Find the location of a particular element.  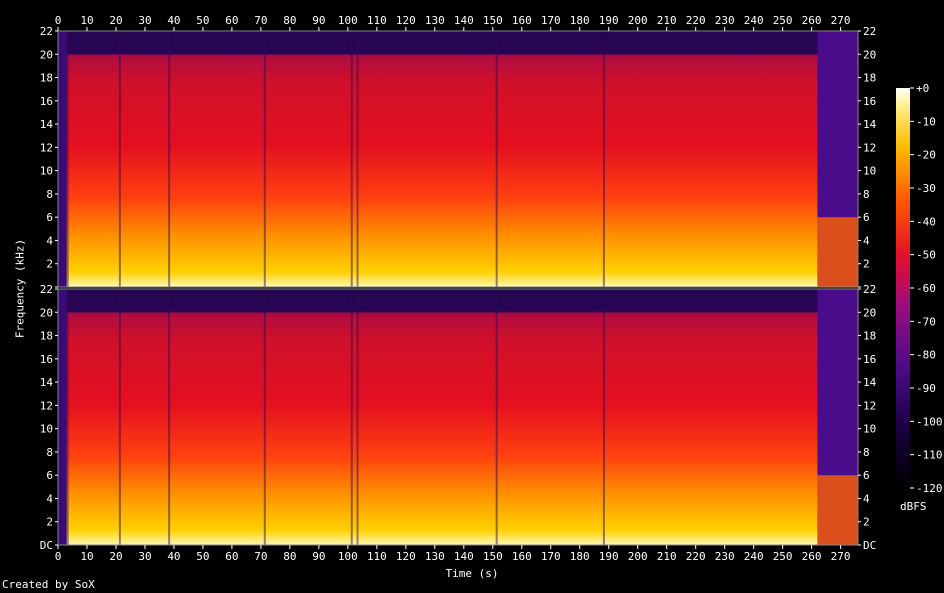

colorbar-tick-label: -50 is located at coordinates (926, 255).